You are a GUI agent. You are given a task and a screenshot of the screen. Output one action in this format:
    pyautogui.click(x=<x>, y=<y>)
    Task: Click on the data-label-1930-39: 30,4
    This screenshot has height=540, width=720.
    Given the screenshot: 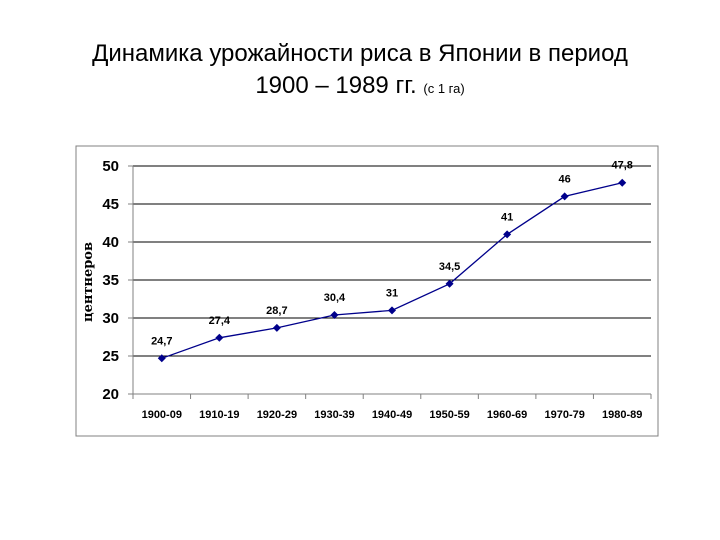 What is the action you would take?
    pyautogui.click(x=335, y=298)
    